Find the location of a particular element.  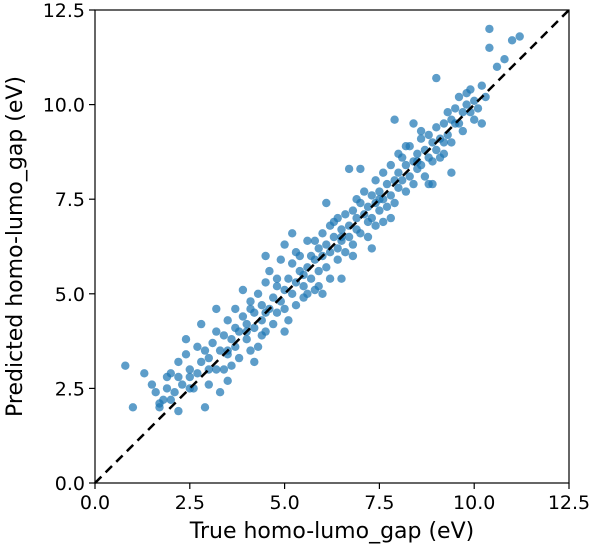

y-axis-title: Predicted homo-lumo_gap (eV) is located at coordinates (15, 246).